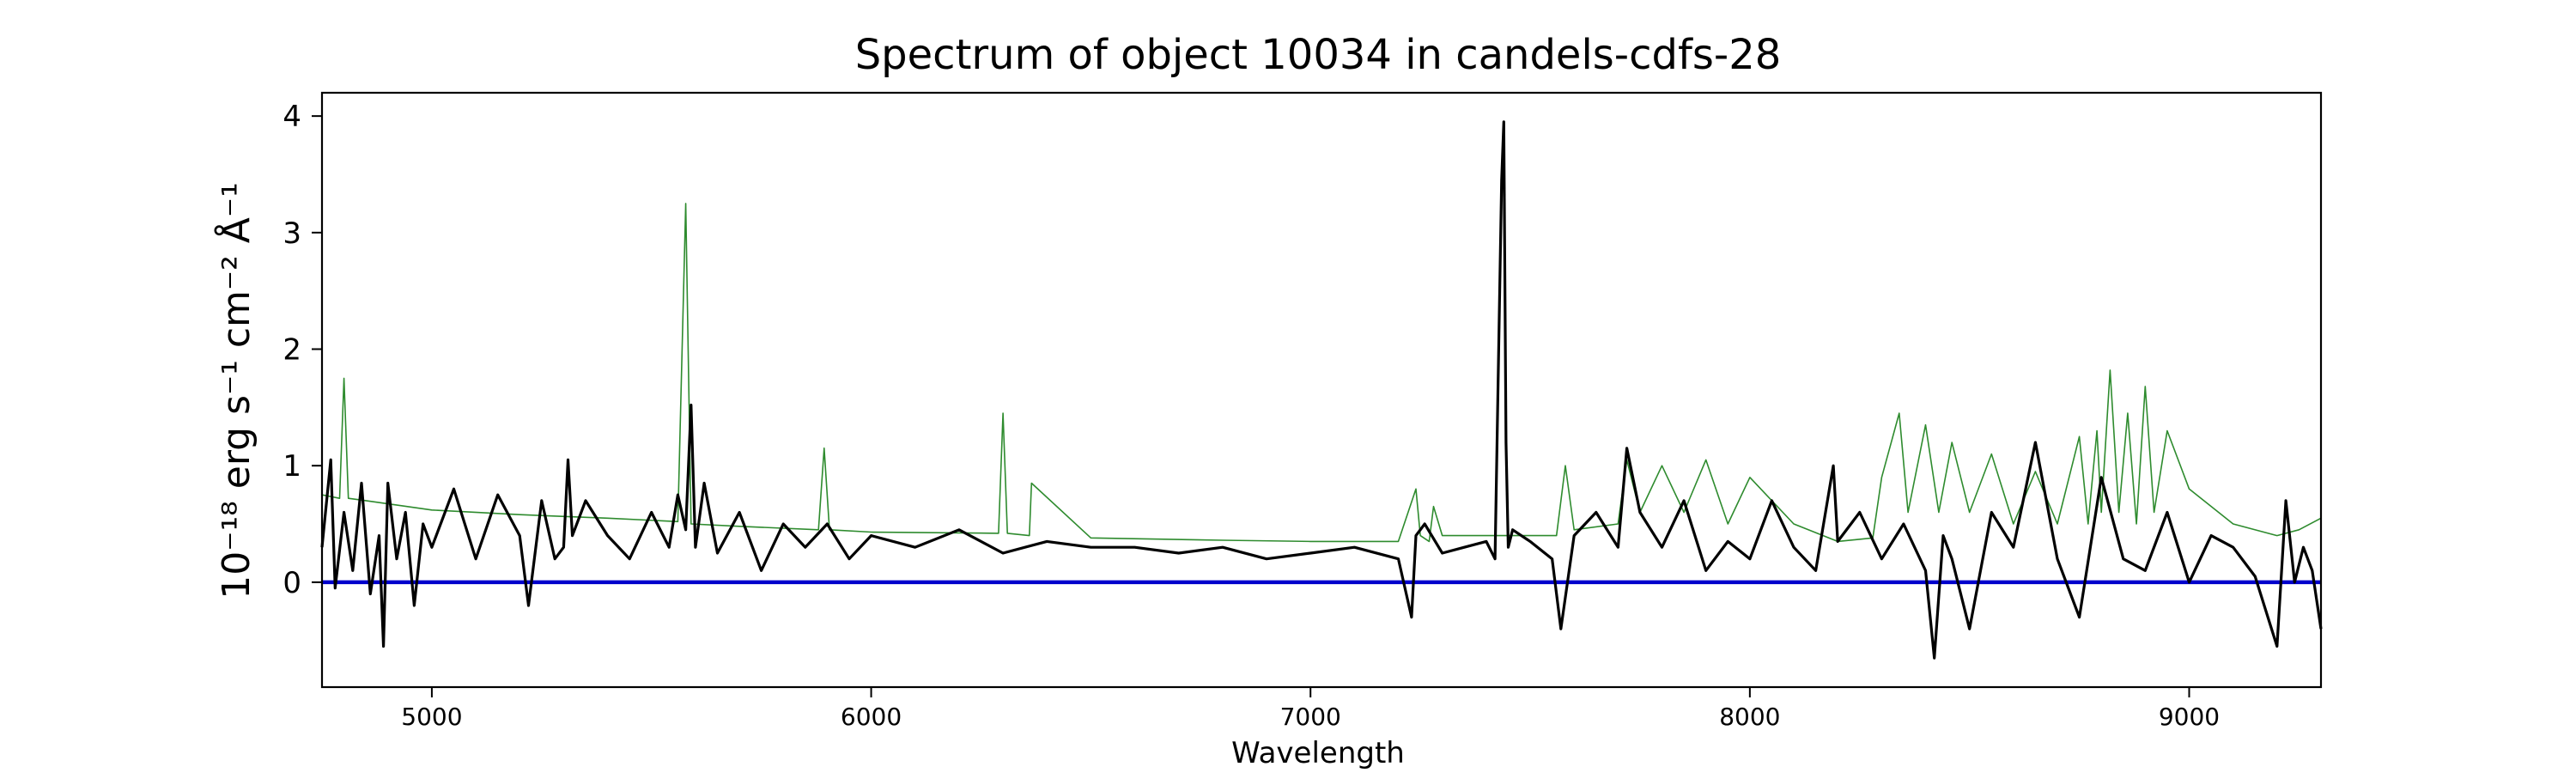 The image size is (2576, 773). What do you see at coordinates (2189, 717) in the screenshot?
I see `x-tick-label: 9000` at bounding box center [2189, 717].